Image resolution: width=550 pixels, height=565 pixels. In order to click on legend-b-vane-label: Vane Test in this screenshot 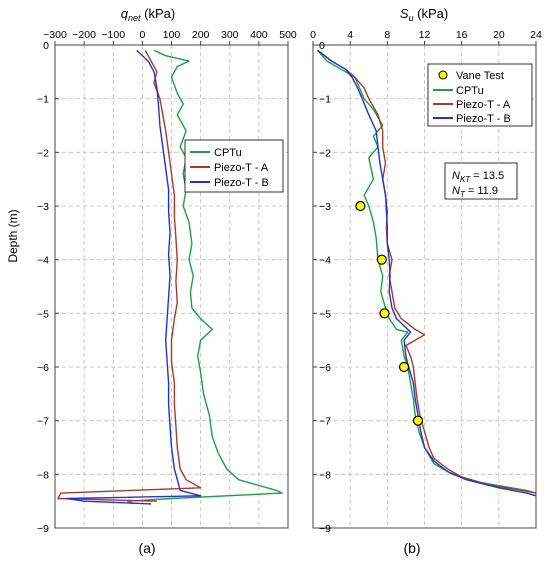, I will do `click(480, 76)`.